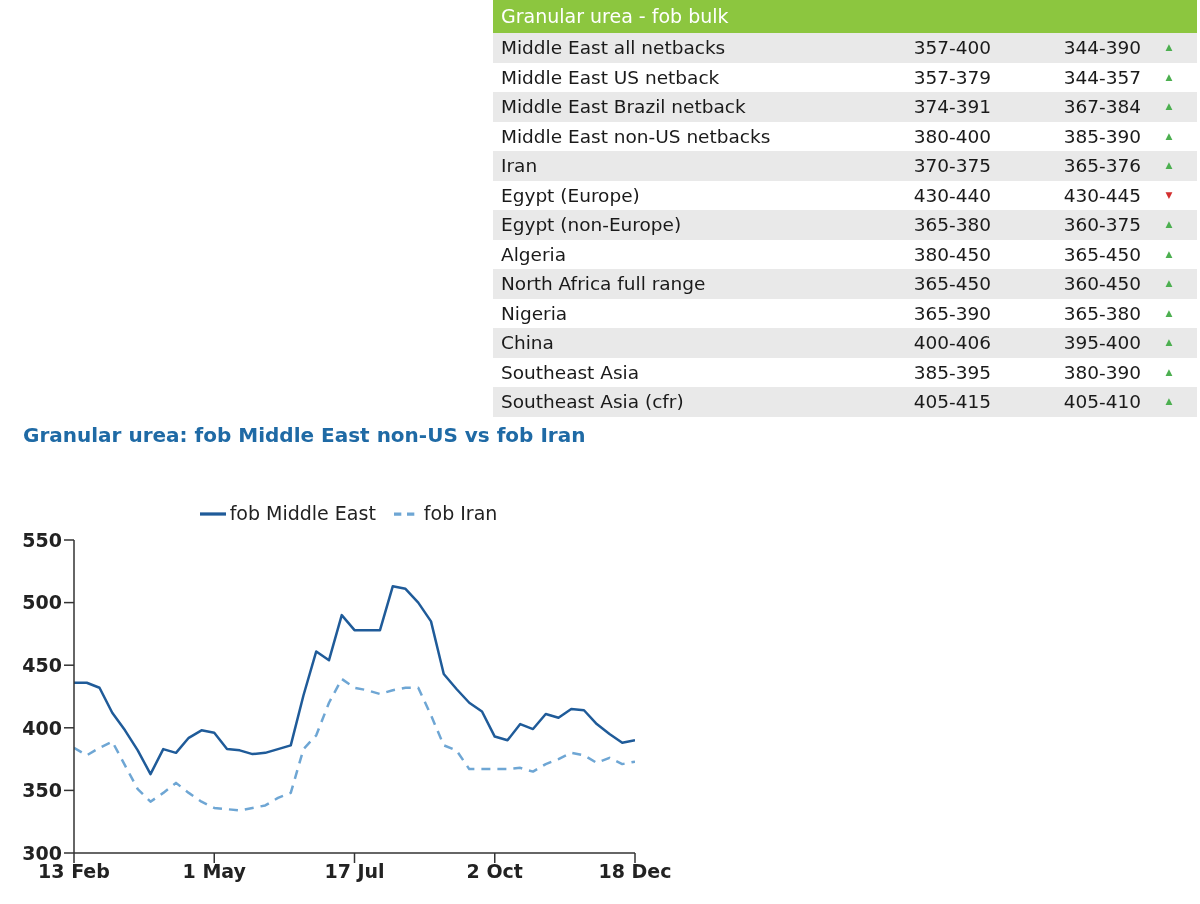 The image size is (1200, 904). What do you see at coordinates (610, 77) in the screenshot?
I see `category-label: Middle East US netback` at bounding box center [610, 77].